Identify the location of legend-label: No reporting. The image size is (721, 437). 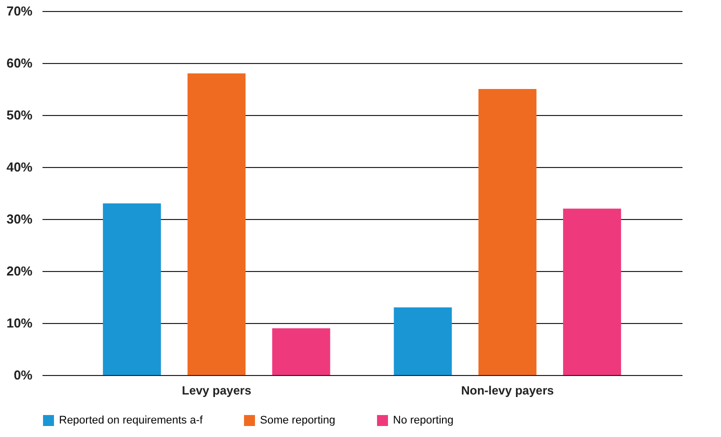
(423, 420).